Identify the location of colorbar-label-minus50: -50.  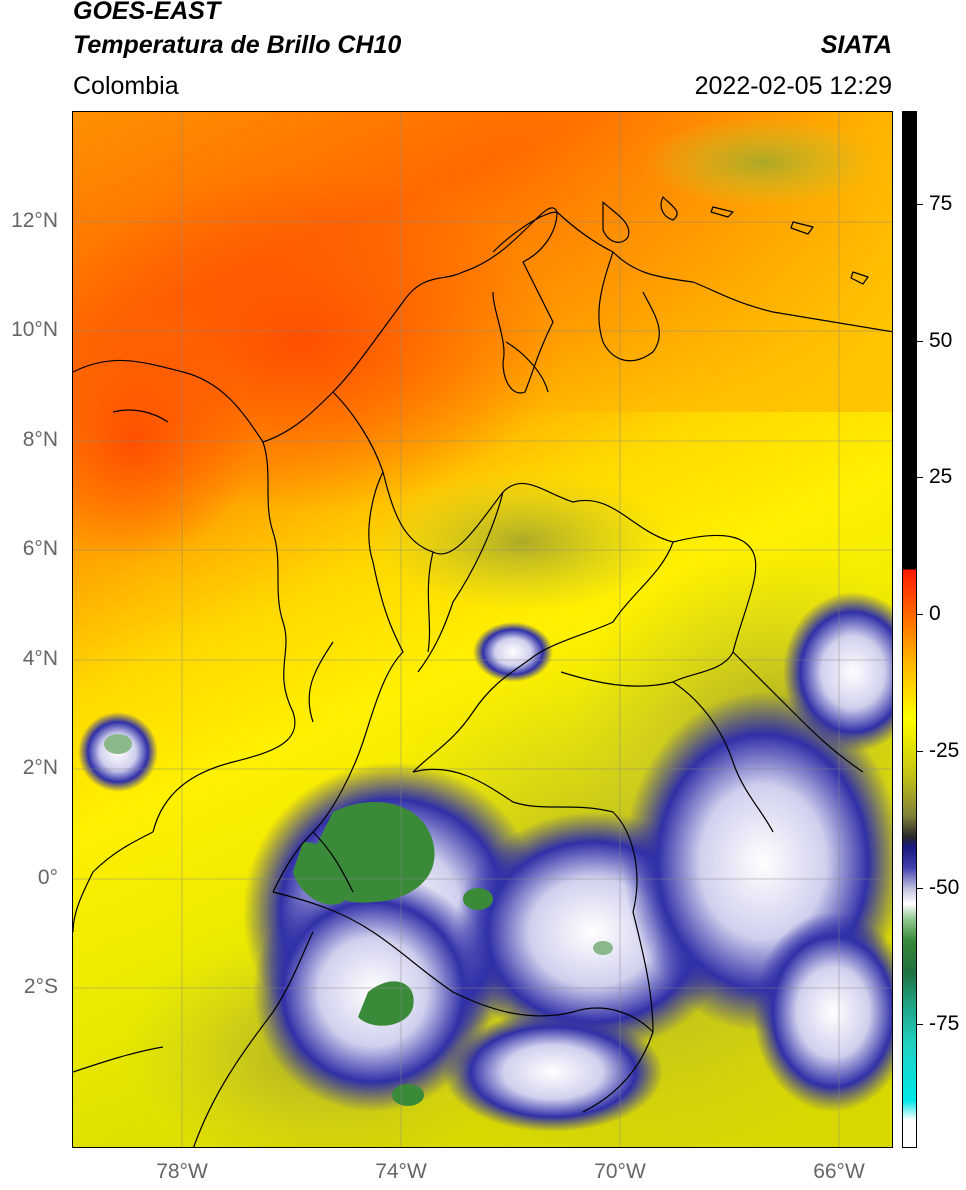
(944, 887).